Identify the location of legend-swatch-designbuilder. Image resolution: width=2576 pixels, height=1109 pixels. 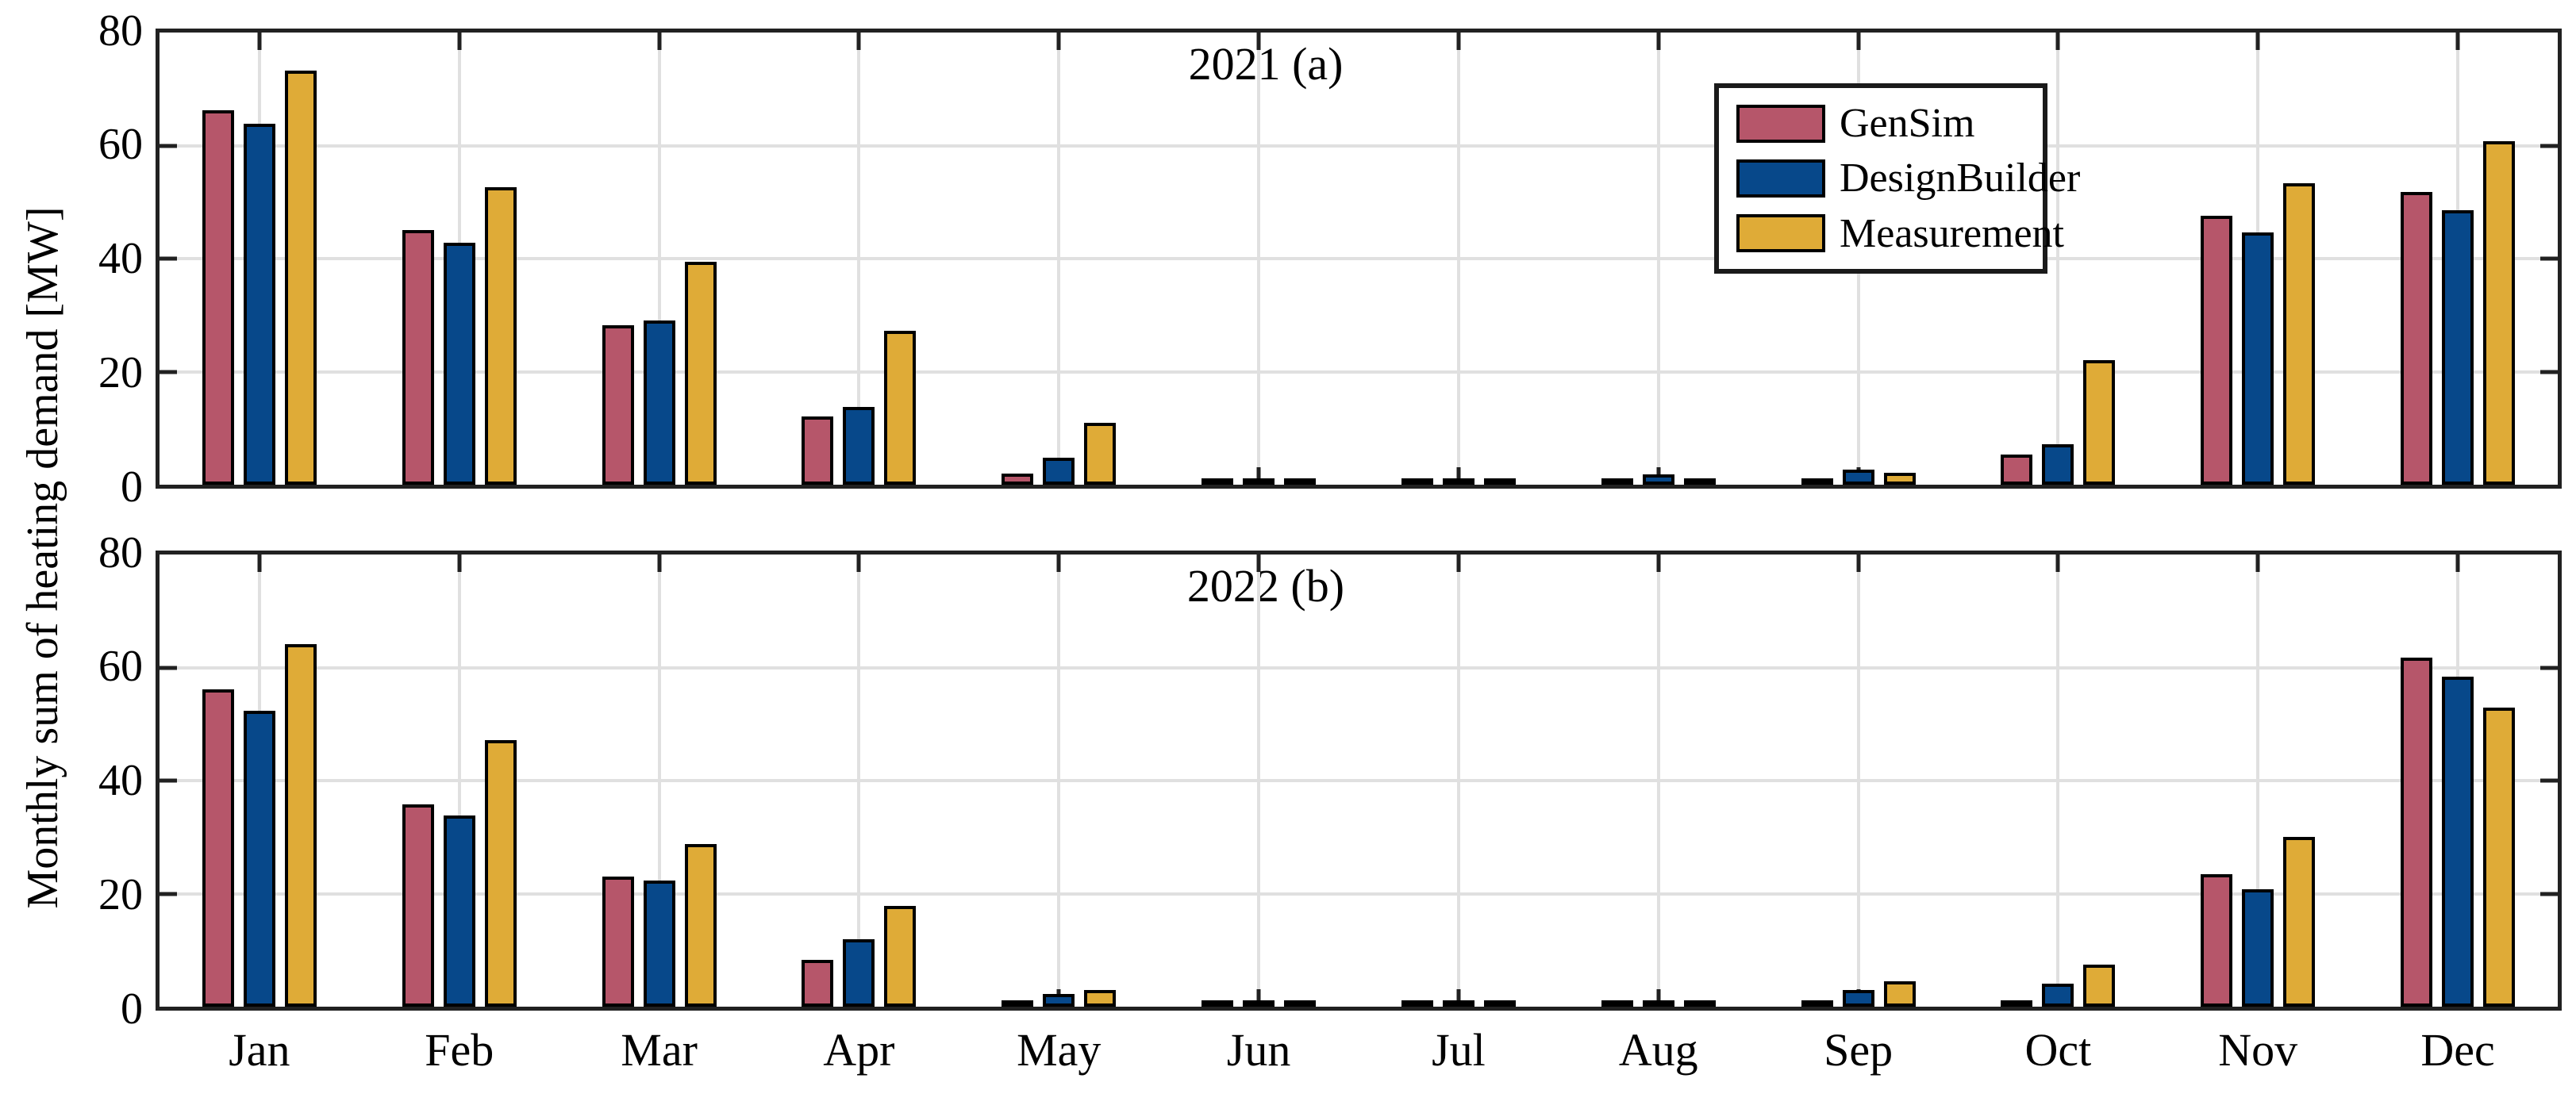
(1781, 178).